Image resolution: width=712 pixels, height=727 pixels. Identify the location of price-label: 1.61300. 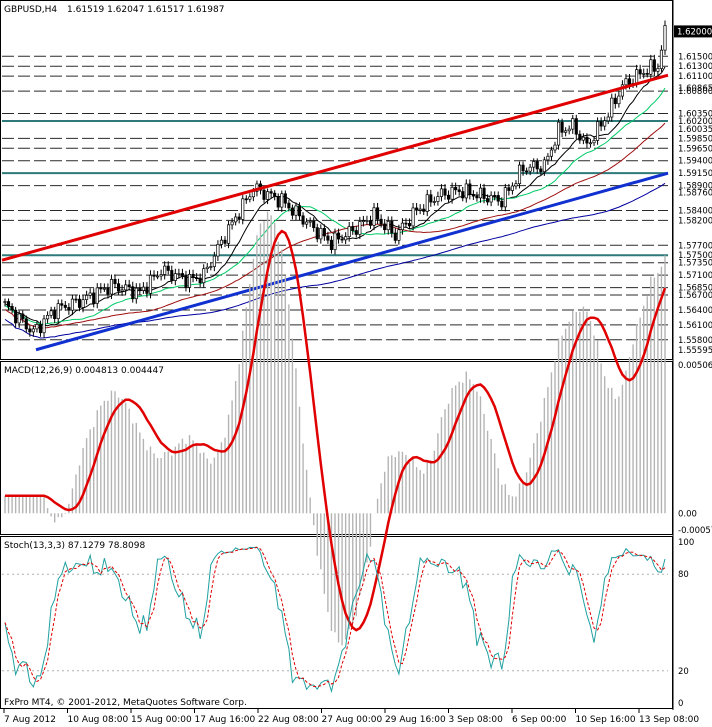
(695, 67).